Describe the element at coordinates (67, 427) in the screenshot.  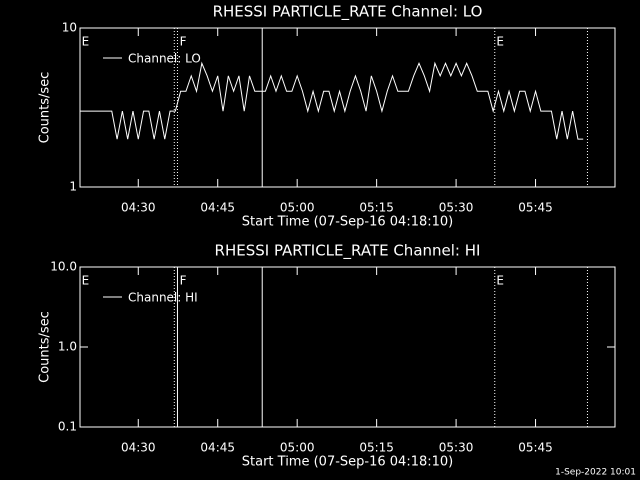
I see `y-tick-label: 0.1` at that location.